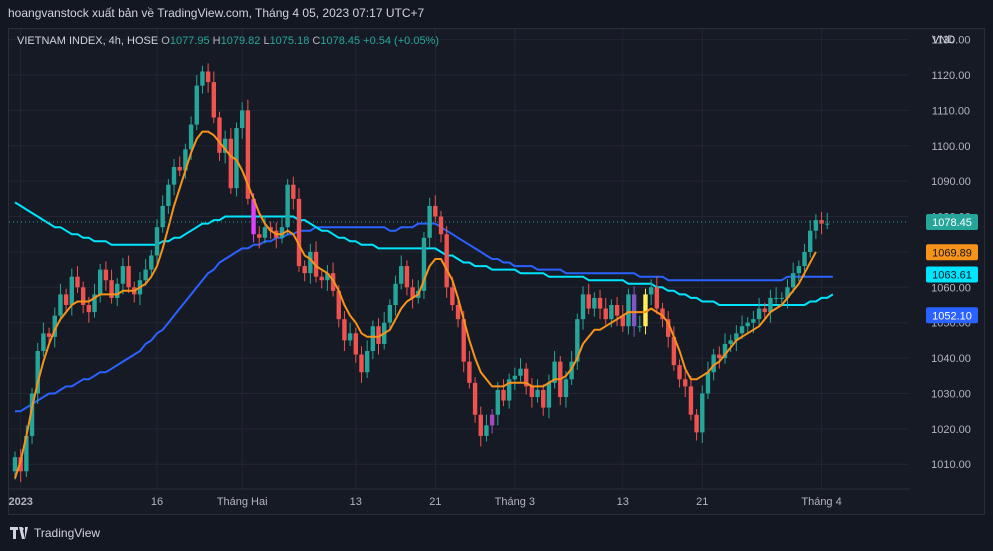 The width and height of the screenshot is (993, 551). Describe the element at coordinates (356, 502) in the screenshot. I see `x-tick-label: 13` at that location.